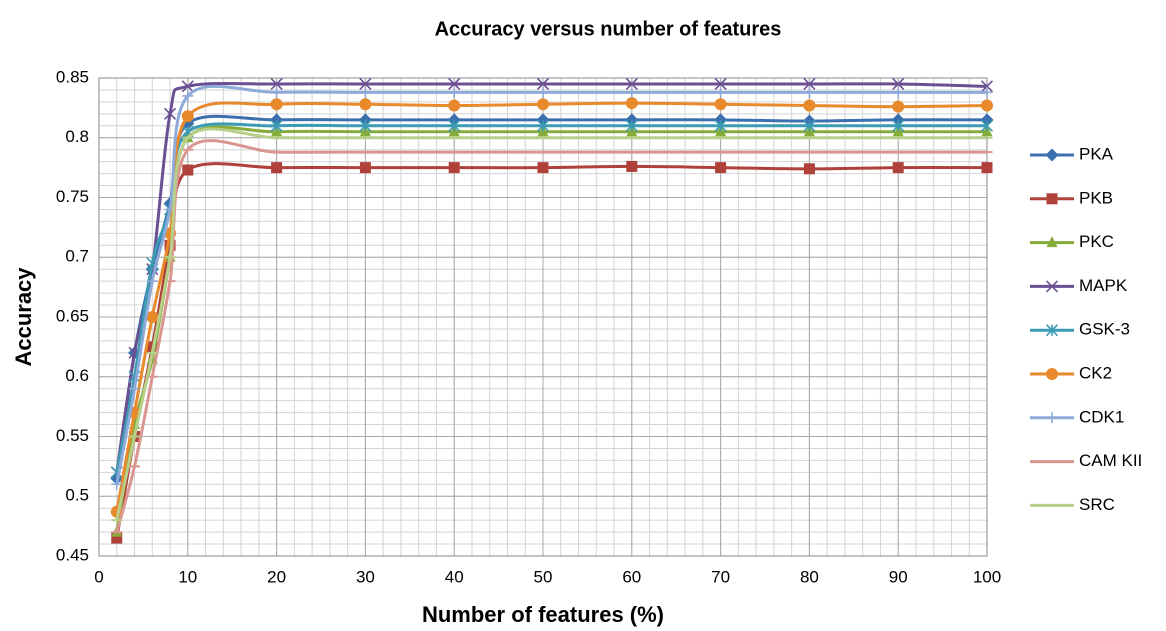 This screenshot has width=1166, height=631. I want to click on x-tick-label: 0, so click(98, 576).